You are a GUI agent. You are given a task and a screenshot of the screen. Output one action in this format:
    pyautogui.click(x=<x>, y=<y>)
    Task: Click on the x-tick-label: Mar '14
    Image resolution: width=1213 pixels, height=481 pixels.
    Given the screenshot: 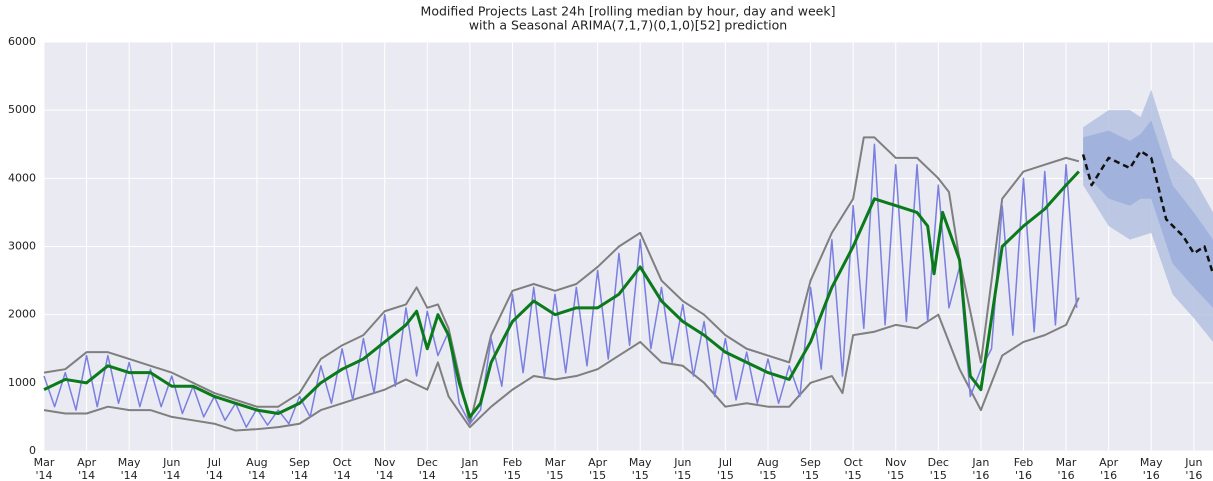 What is the action you would take?
    pyautogui.click(x=44, y=468)
    